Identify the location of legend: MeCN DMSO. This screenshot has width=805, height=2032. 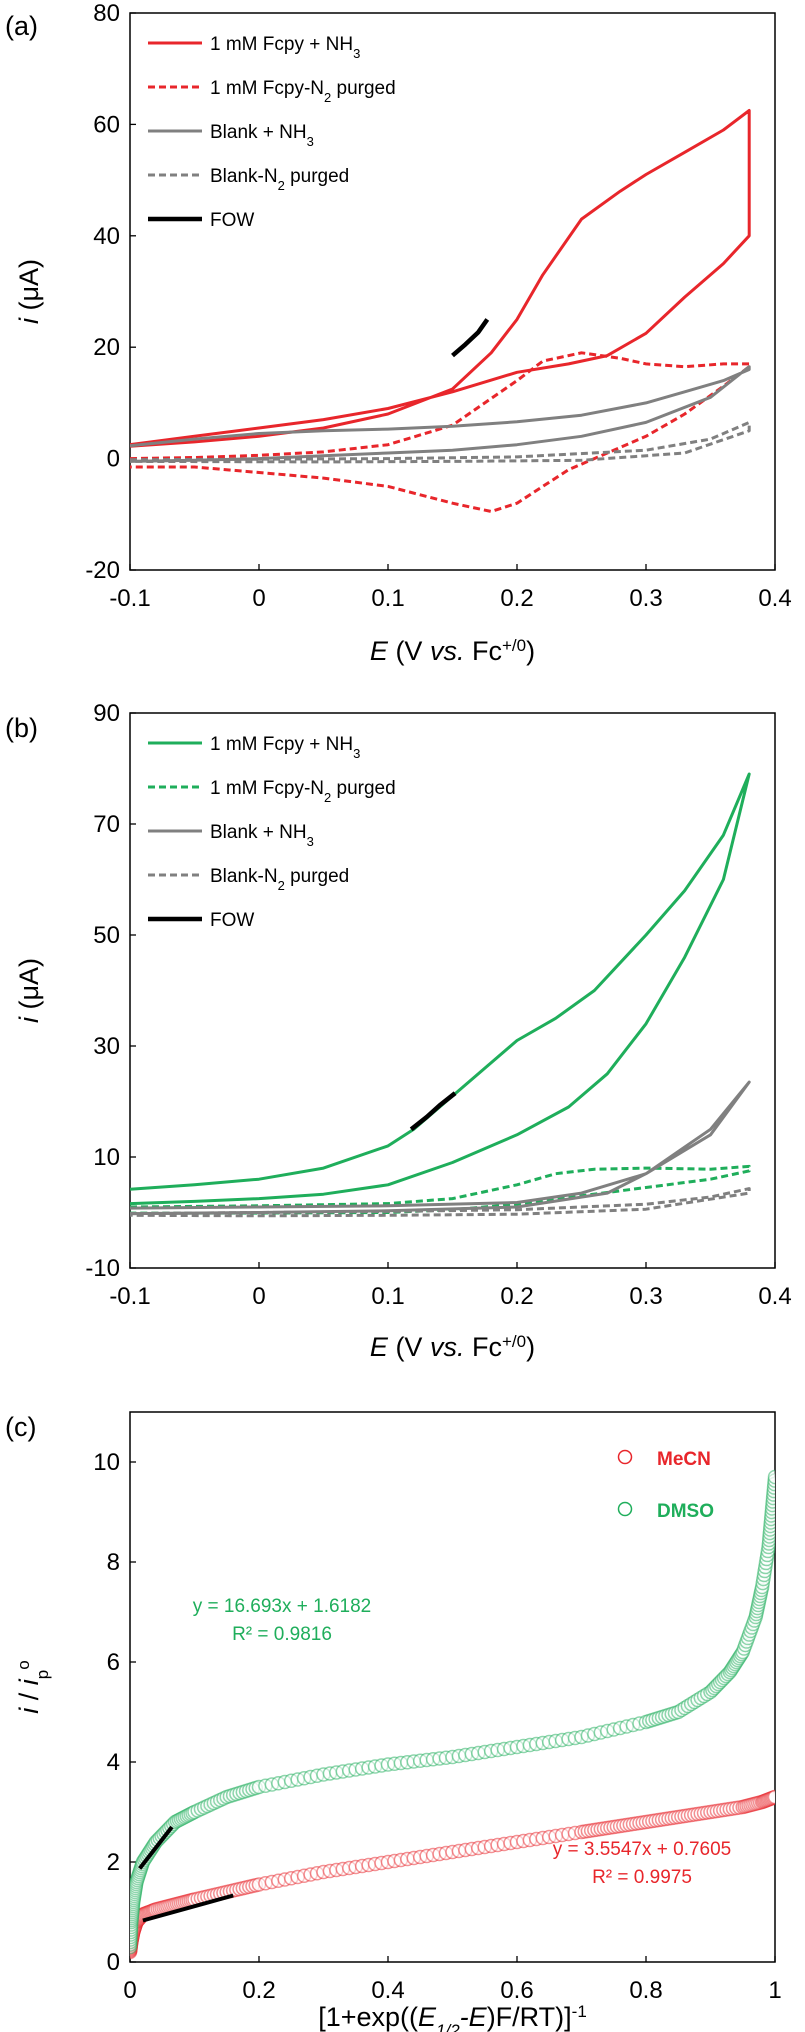
(665, 1485).